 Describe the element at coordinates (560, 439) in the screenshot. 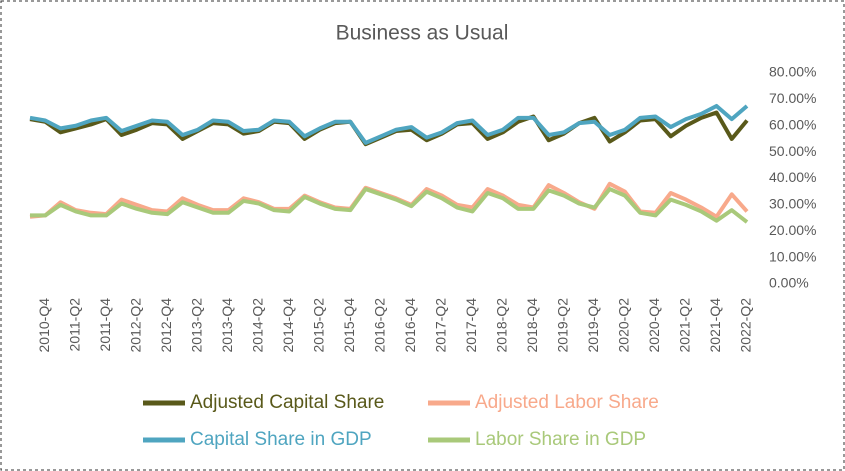

I see `legend-label: Labor Share in GDP` at that location.